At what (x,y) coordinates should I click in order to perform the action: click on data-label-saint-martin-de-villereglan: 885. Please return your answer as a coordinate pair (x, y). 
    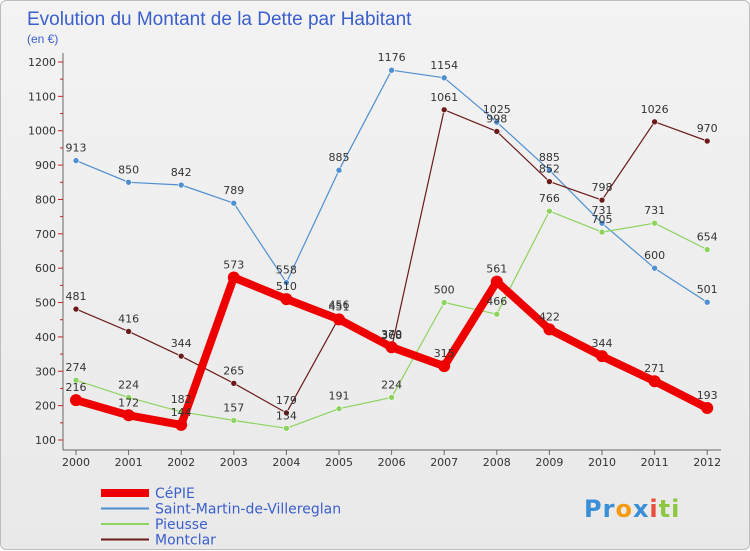
    Looking at the image, I should click on (339, 157).